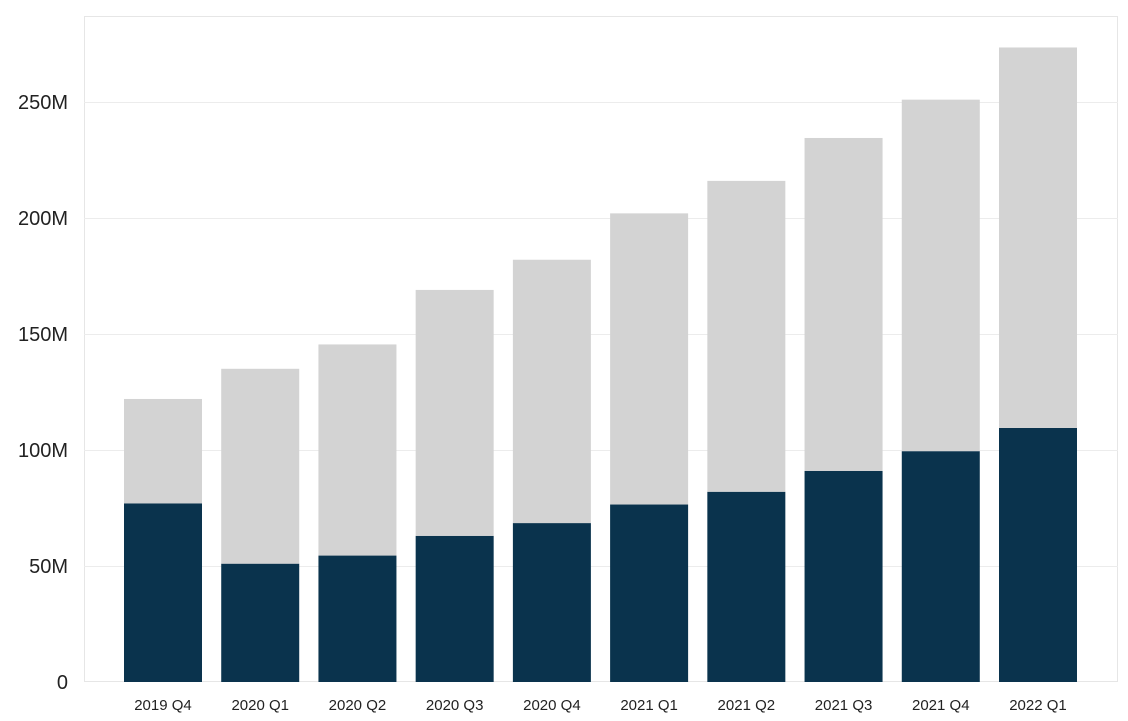 Image resolution: width=1128 pixels, height=721 pixels. Describe the element at coordinates (941, 705) in the screenshot. I see `x-tick-label: 2021 Q4` at that location.